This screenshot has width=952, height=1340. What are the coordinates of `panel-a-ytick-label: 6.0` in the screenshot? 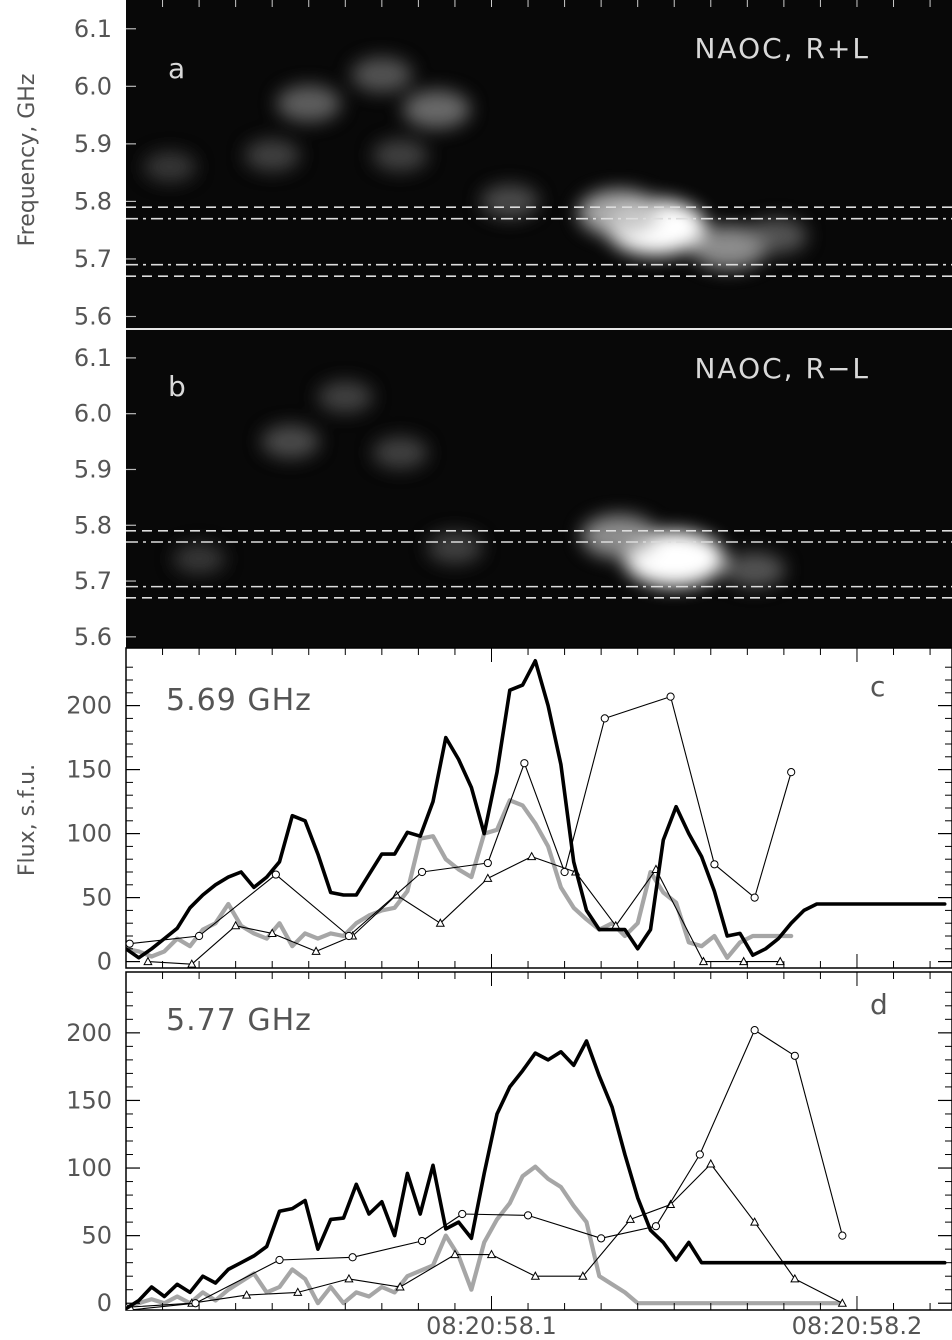 It's located at (93, 86).